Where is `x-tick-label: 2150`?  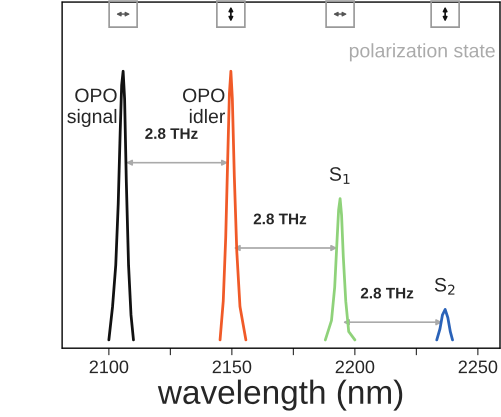
x-tick-label: 2150 is located at coordinates (232, 367).